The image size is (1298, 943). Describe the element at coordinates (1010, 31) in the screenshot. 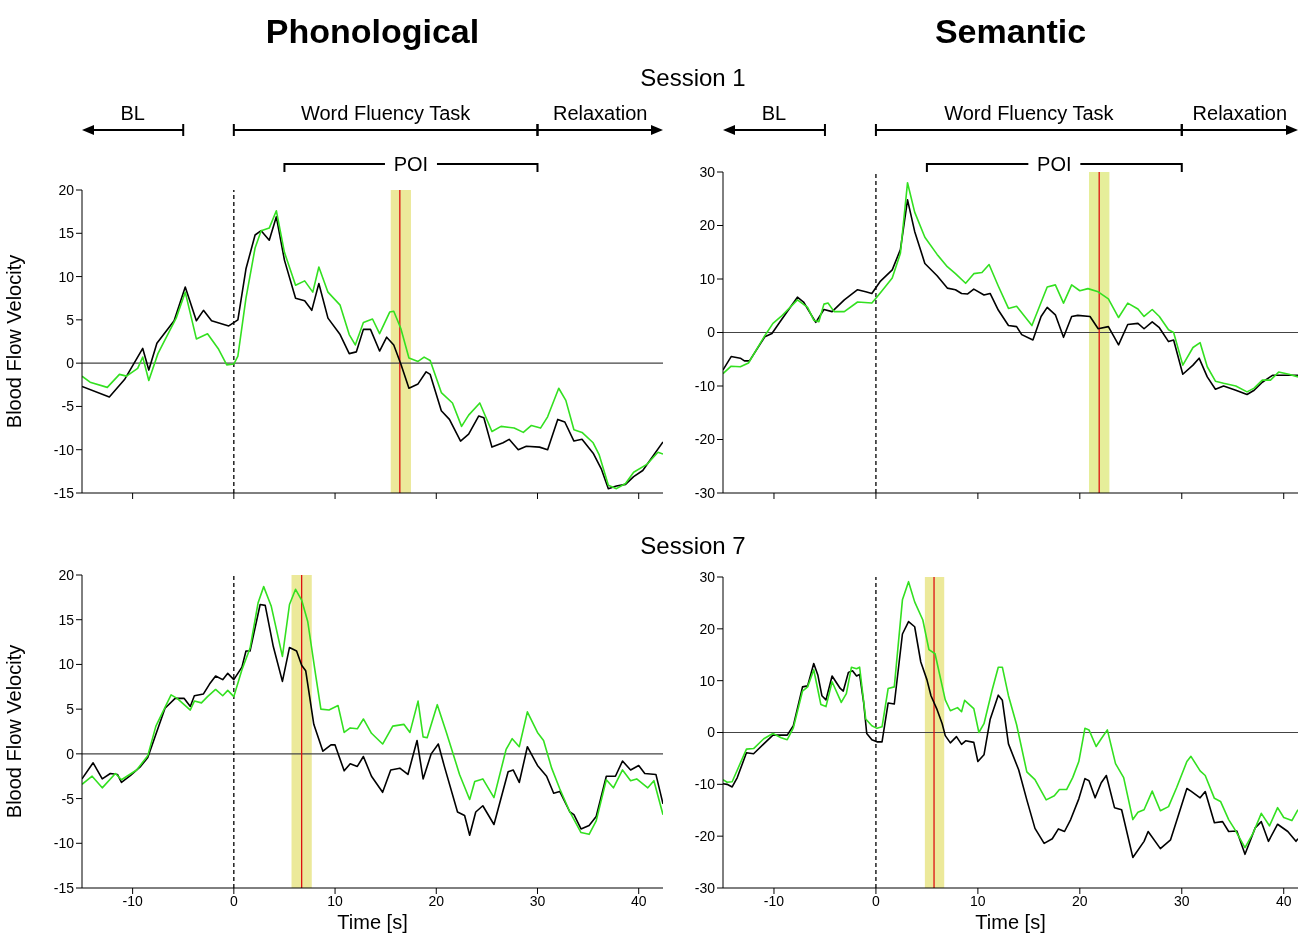

I see `chart-title: Semantic` at that location.